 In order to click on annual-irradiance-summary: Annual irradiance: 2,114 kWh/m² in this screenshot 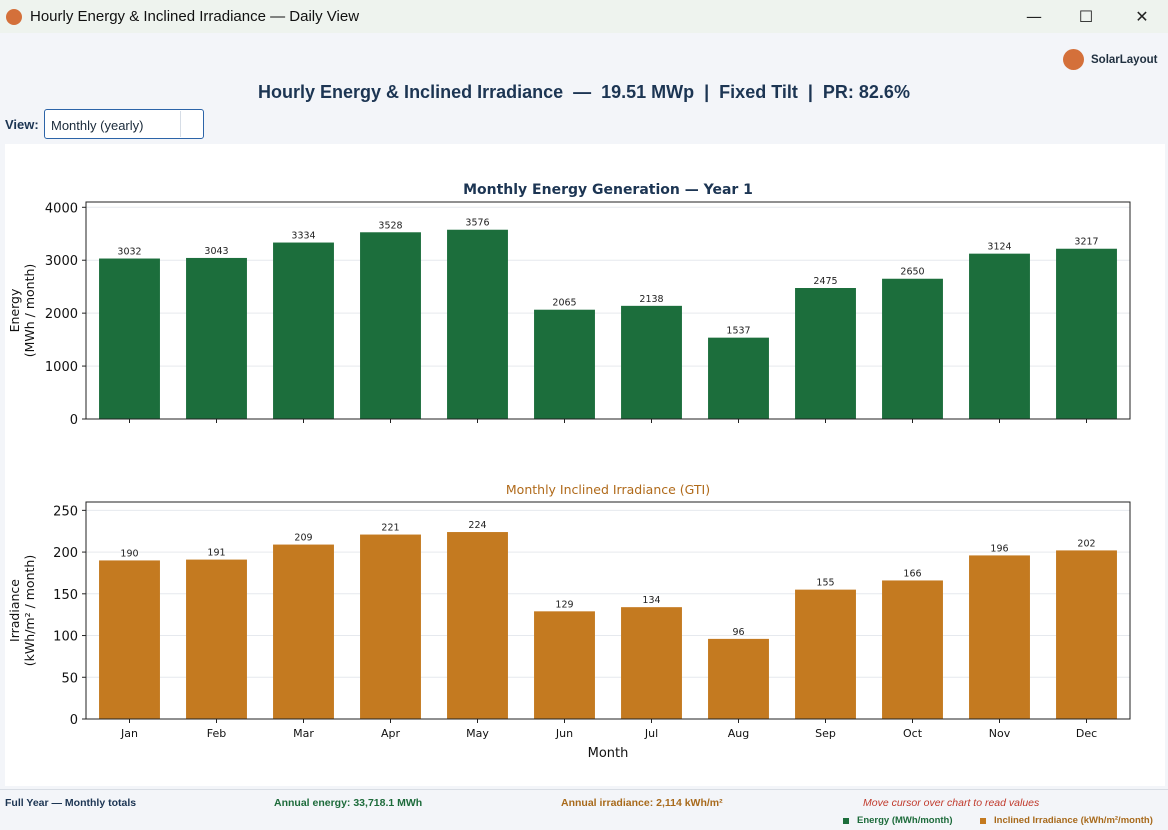, I will do `click(642, 803)`.